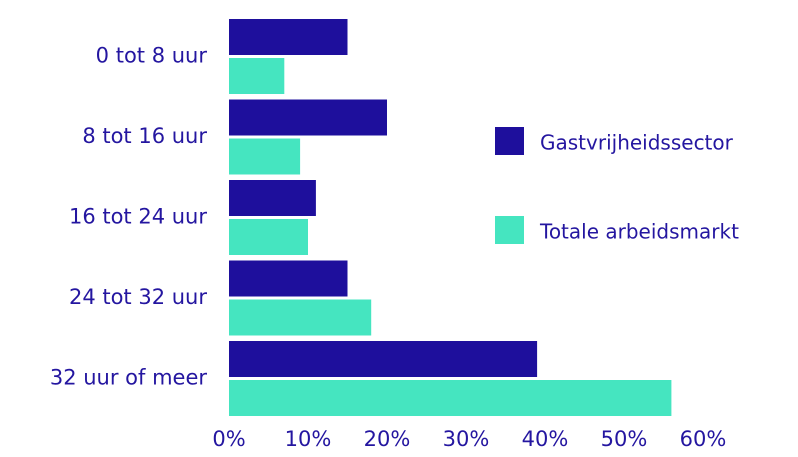 The height and width of the screenshot is (457, 798). What do you see at coordinates (138, 217) in the screenshot?
I see `y-tick-label: 16 tot 24 uur` at bounding box center [138, 217].